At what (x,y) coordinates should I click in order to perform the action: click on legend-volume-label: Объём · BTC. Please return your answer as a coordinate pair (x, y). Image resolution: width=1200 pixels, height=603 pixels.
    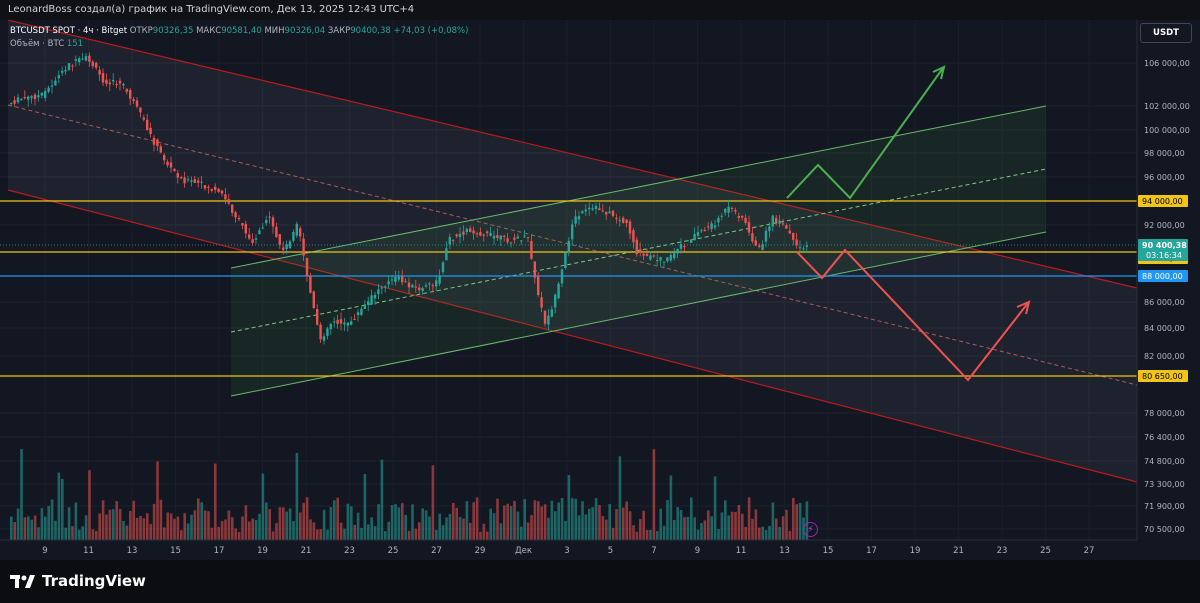
    Looking at the image, I should click on (37, 44).